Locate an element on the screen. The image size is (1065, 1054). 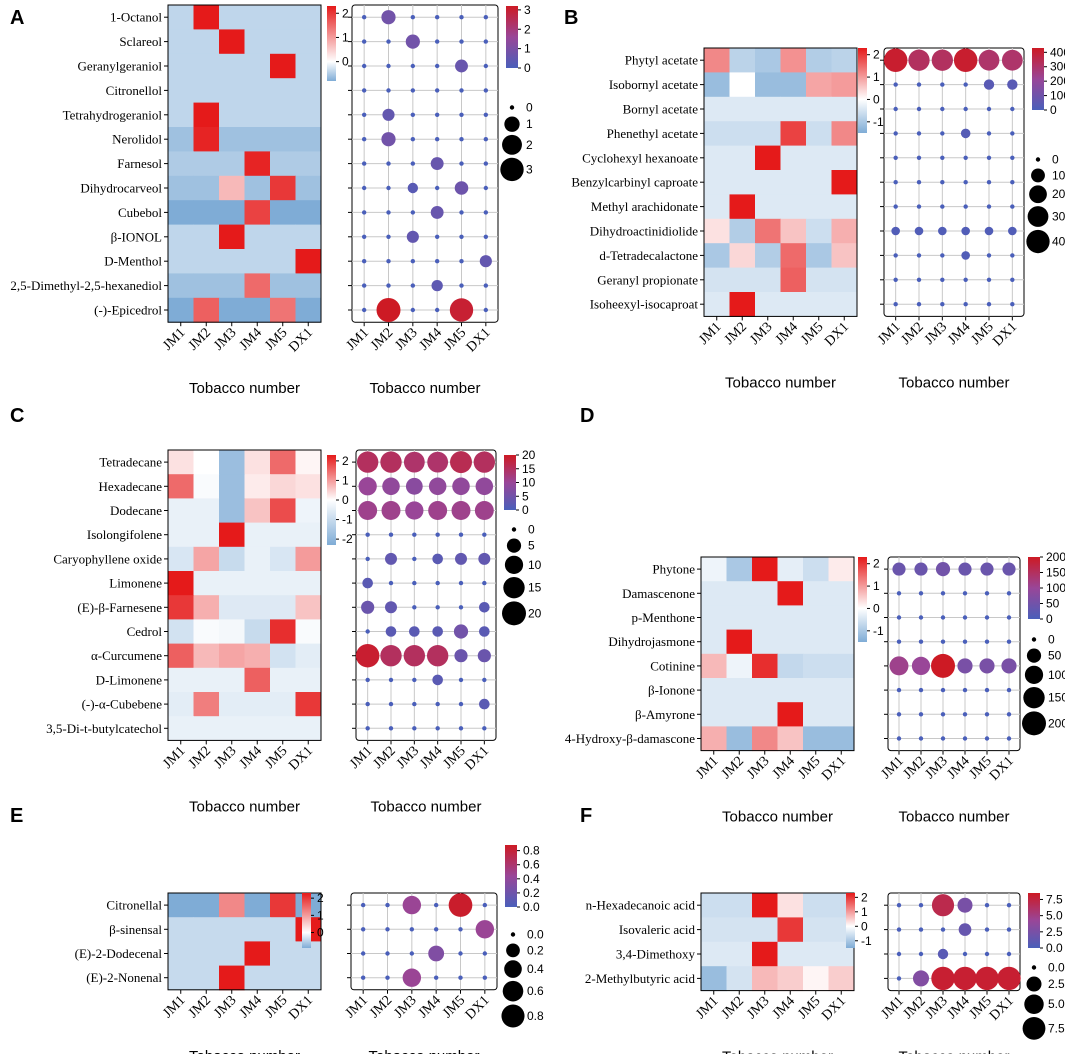
heatmap-col-label: JM1 is located at coordinates (174, 1007).